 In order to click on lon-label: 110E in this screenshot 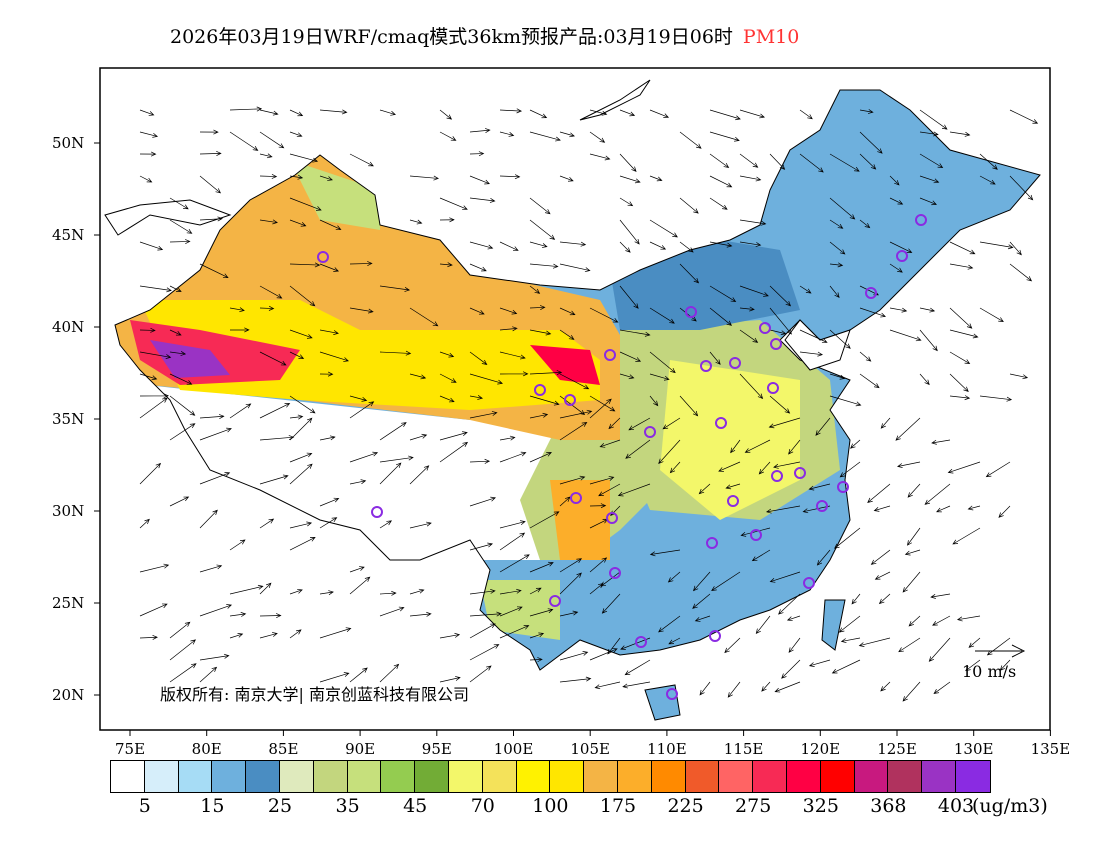, I will do `click(667, 749)`.